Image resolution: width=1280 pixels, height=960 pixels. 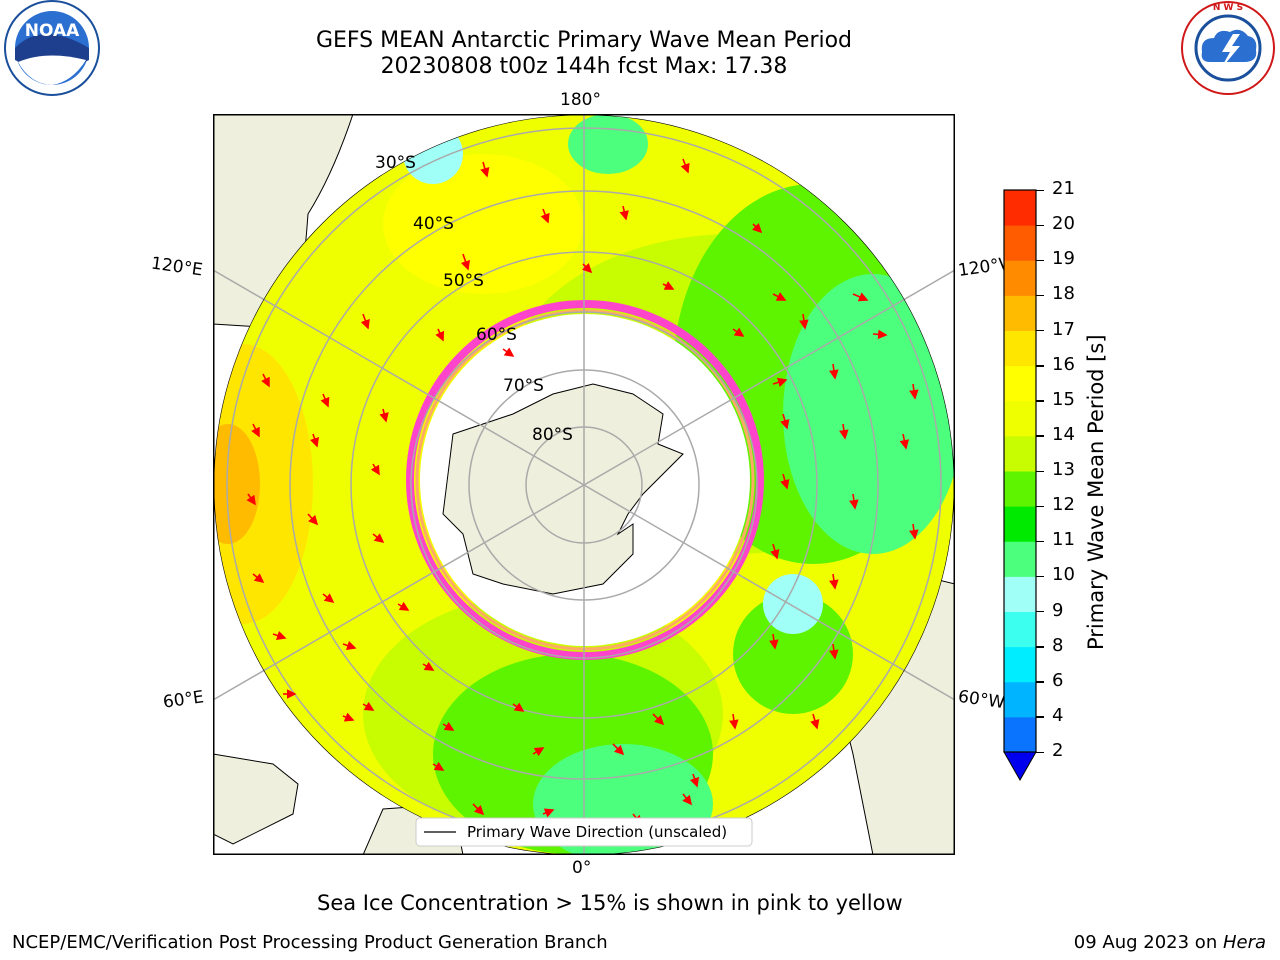 I want to click on colorbar-tick-label: 12, so click(x=1063, y=505).